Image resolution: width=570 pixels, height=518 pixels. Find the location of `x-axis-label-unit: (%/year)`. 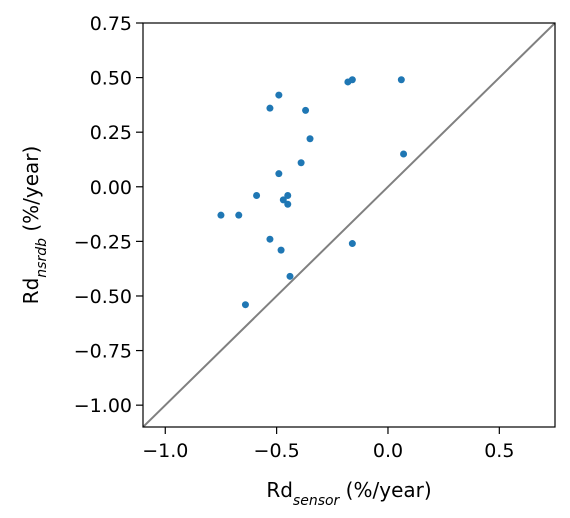

x-axis-label-unit: (%/year) is located at coordinates (385, 490).